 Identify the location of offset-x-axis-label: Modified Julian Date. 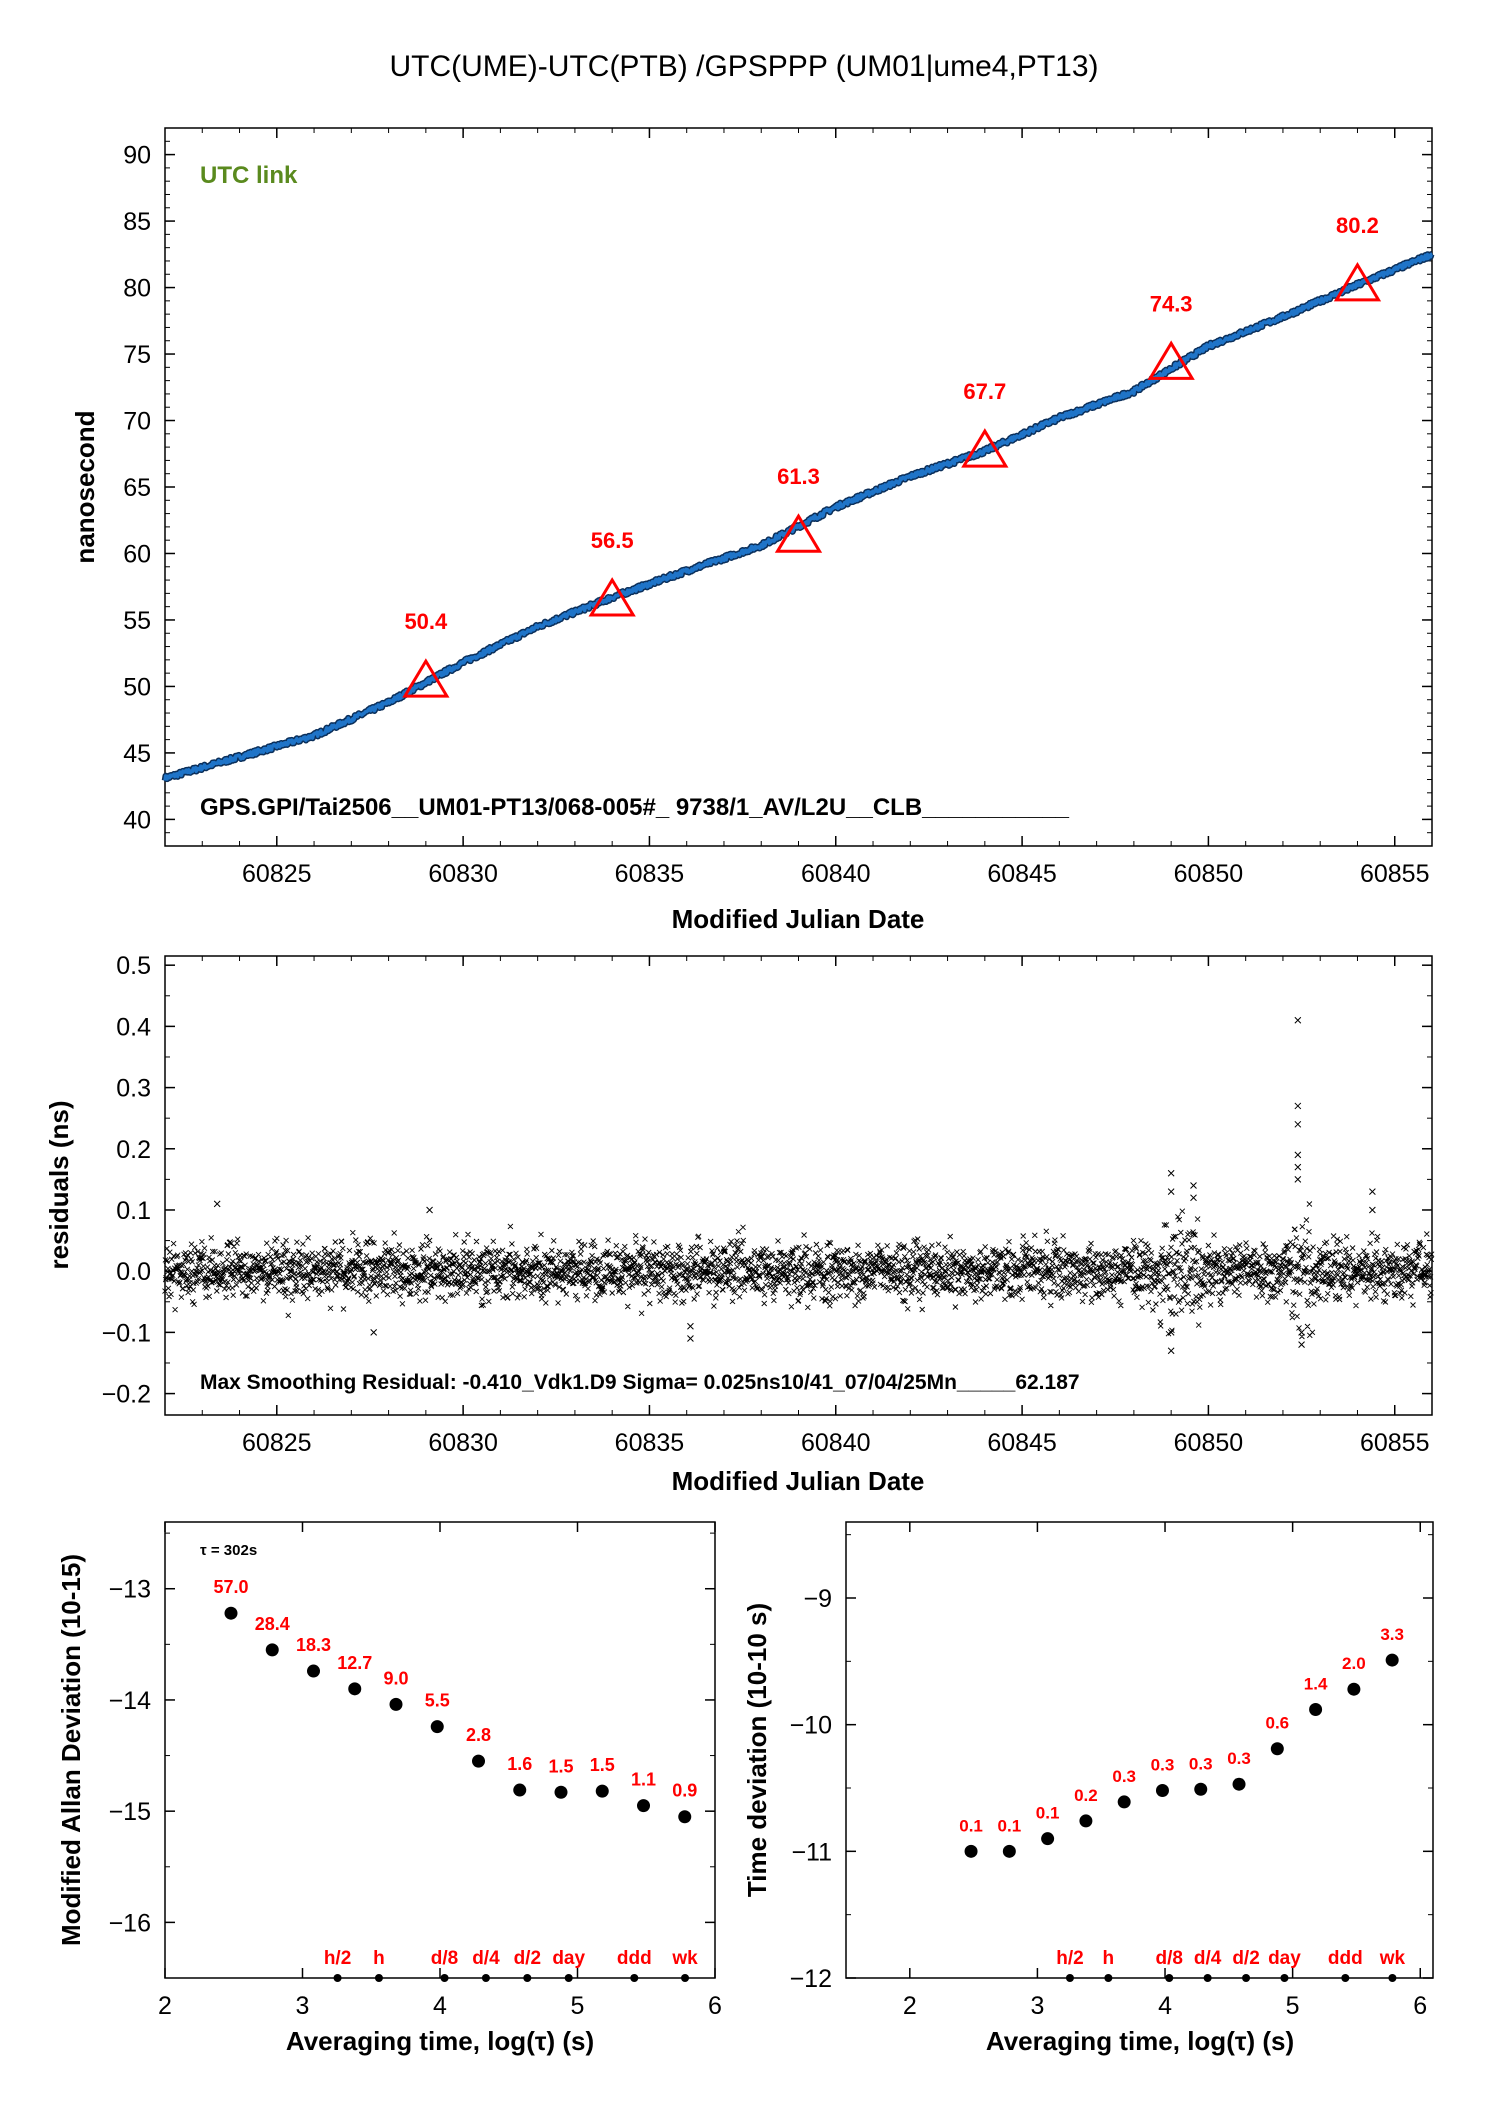
(798, 919).